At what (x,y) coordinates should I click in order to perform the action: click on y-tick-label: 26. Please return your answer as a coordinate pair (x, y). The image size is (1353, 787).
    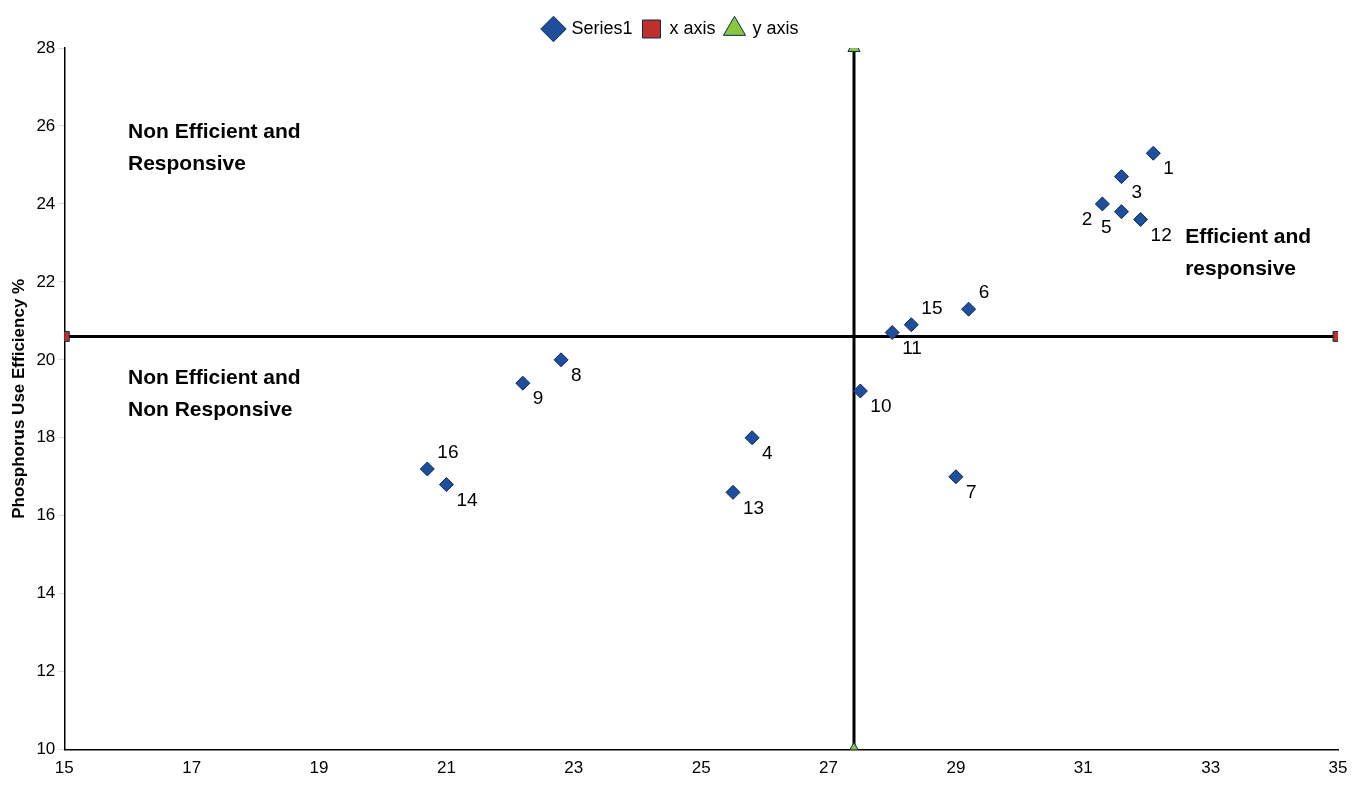
    Looking at the image, I should click on (46, 125).